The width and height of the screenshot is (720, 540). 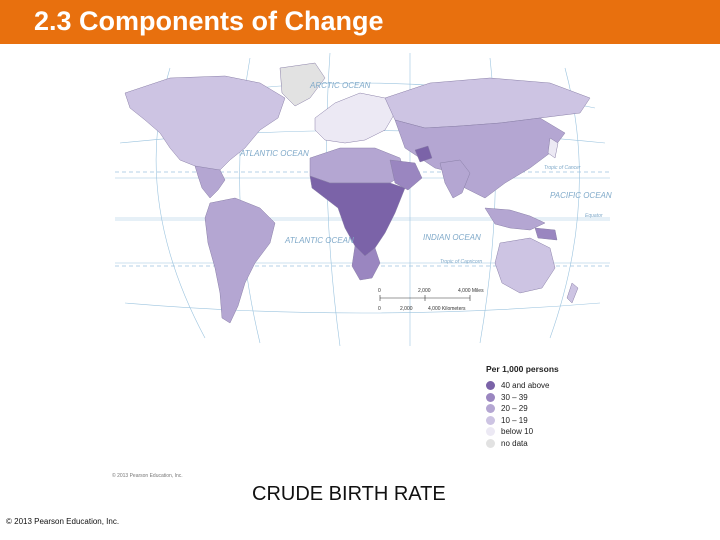 What do you see at coordinates (452, 237) in the screenshot?
I see `ocean-label-indian: INDIAN OCEAN` at bounding box center [452, 237].